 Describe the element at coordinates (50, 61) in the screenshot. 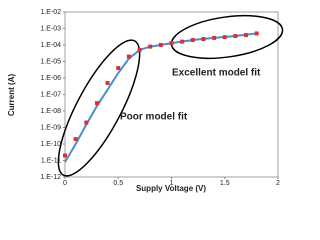

I see `y-tick-label: 1.E-05` at that location.